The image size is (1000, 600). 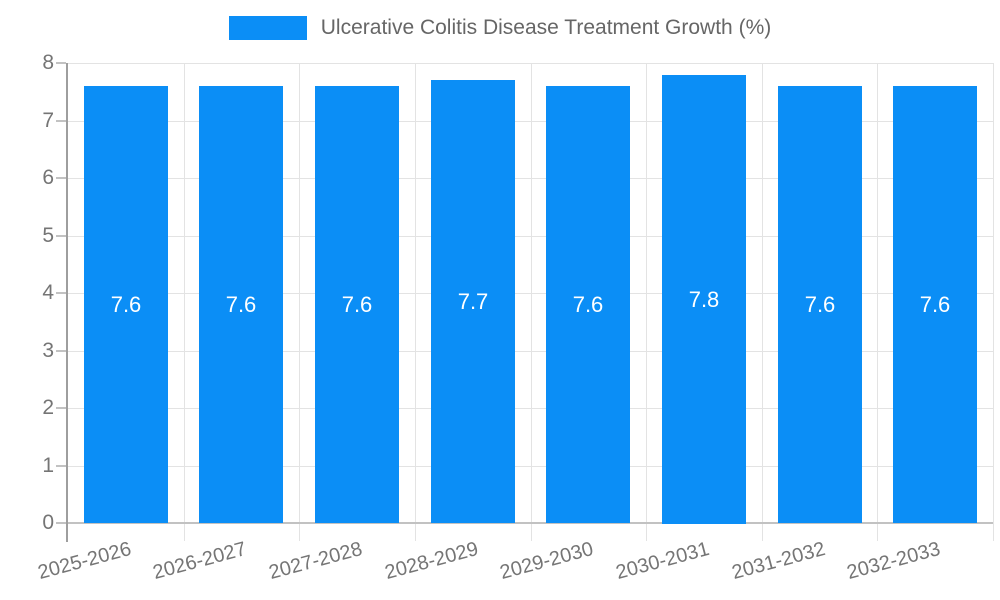 What do you see at coordinates (267, 28) in the screenshot?
I see `legend-swatch` at bounding box center [267, 28].